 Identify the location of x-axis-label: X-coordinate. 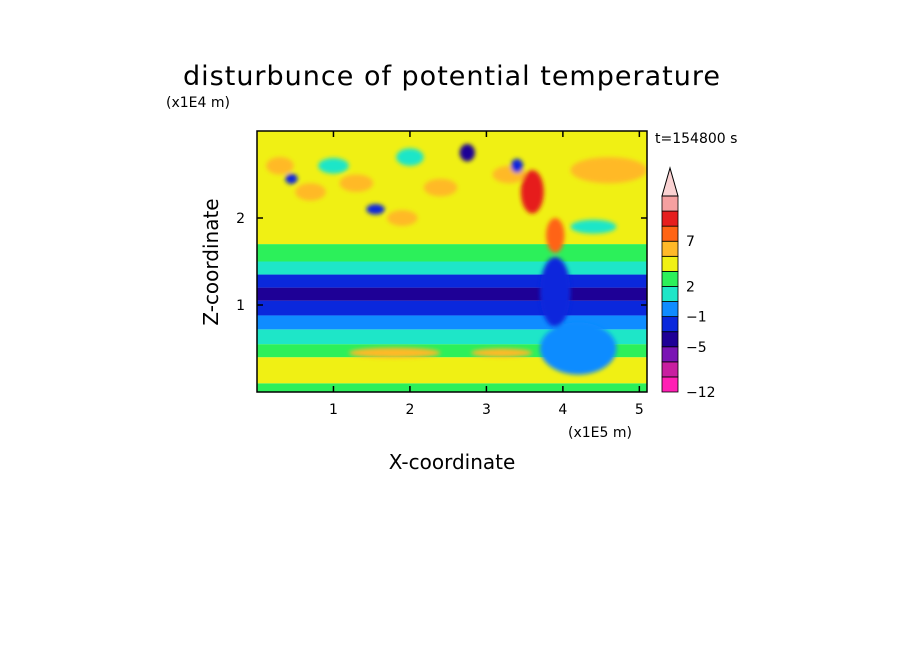
(452, 462).